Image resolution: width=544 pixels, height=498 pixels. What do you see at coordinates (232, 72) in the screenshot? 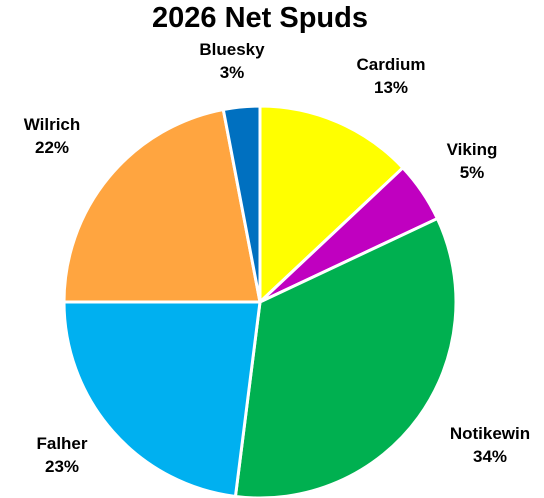
I see `slice-percent-bluesky: 3%` at bounding box center [232, 72].